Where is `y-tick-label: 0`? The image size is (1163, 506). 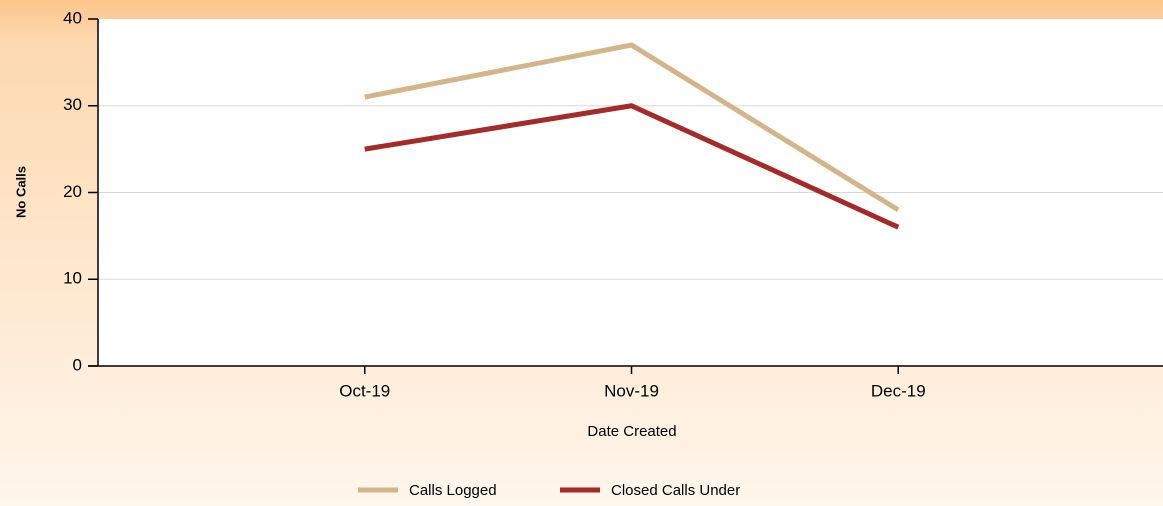 y-tick-label: 0 is located at coordinates (77, 364).